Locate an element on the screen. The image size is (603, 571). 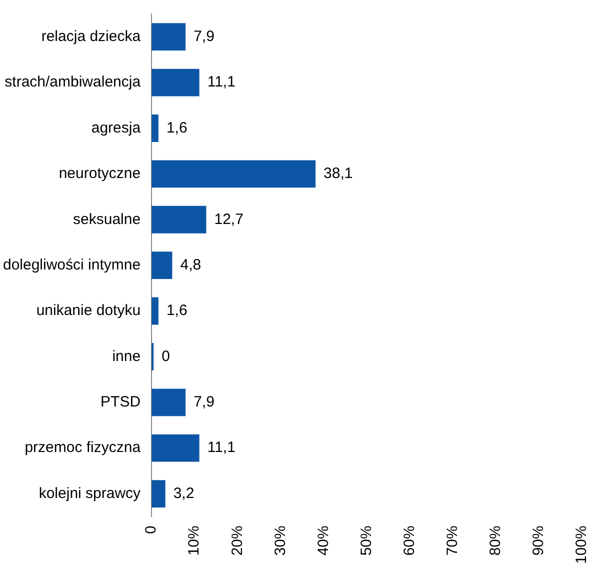
y-tick-label: relacja dziecka is located at coordinates (91, 36).